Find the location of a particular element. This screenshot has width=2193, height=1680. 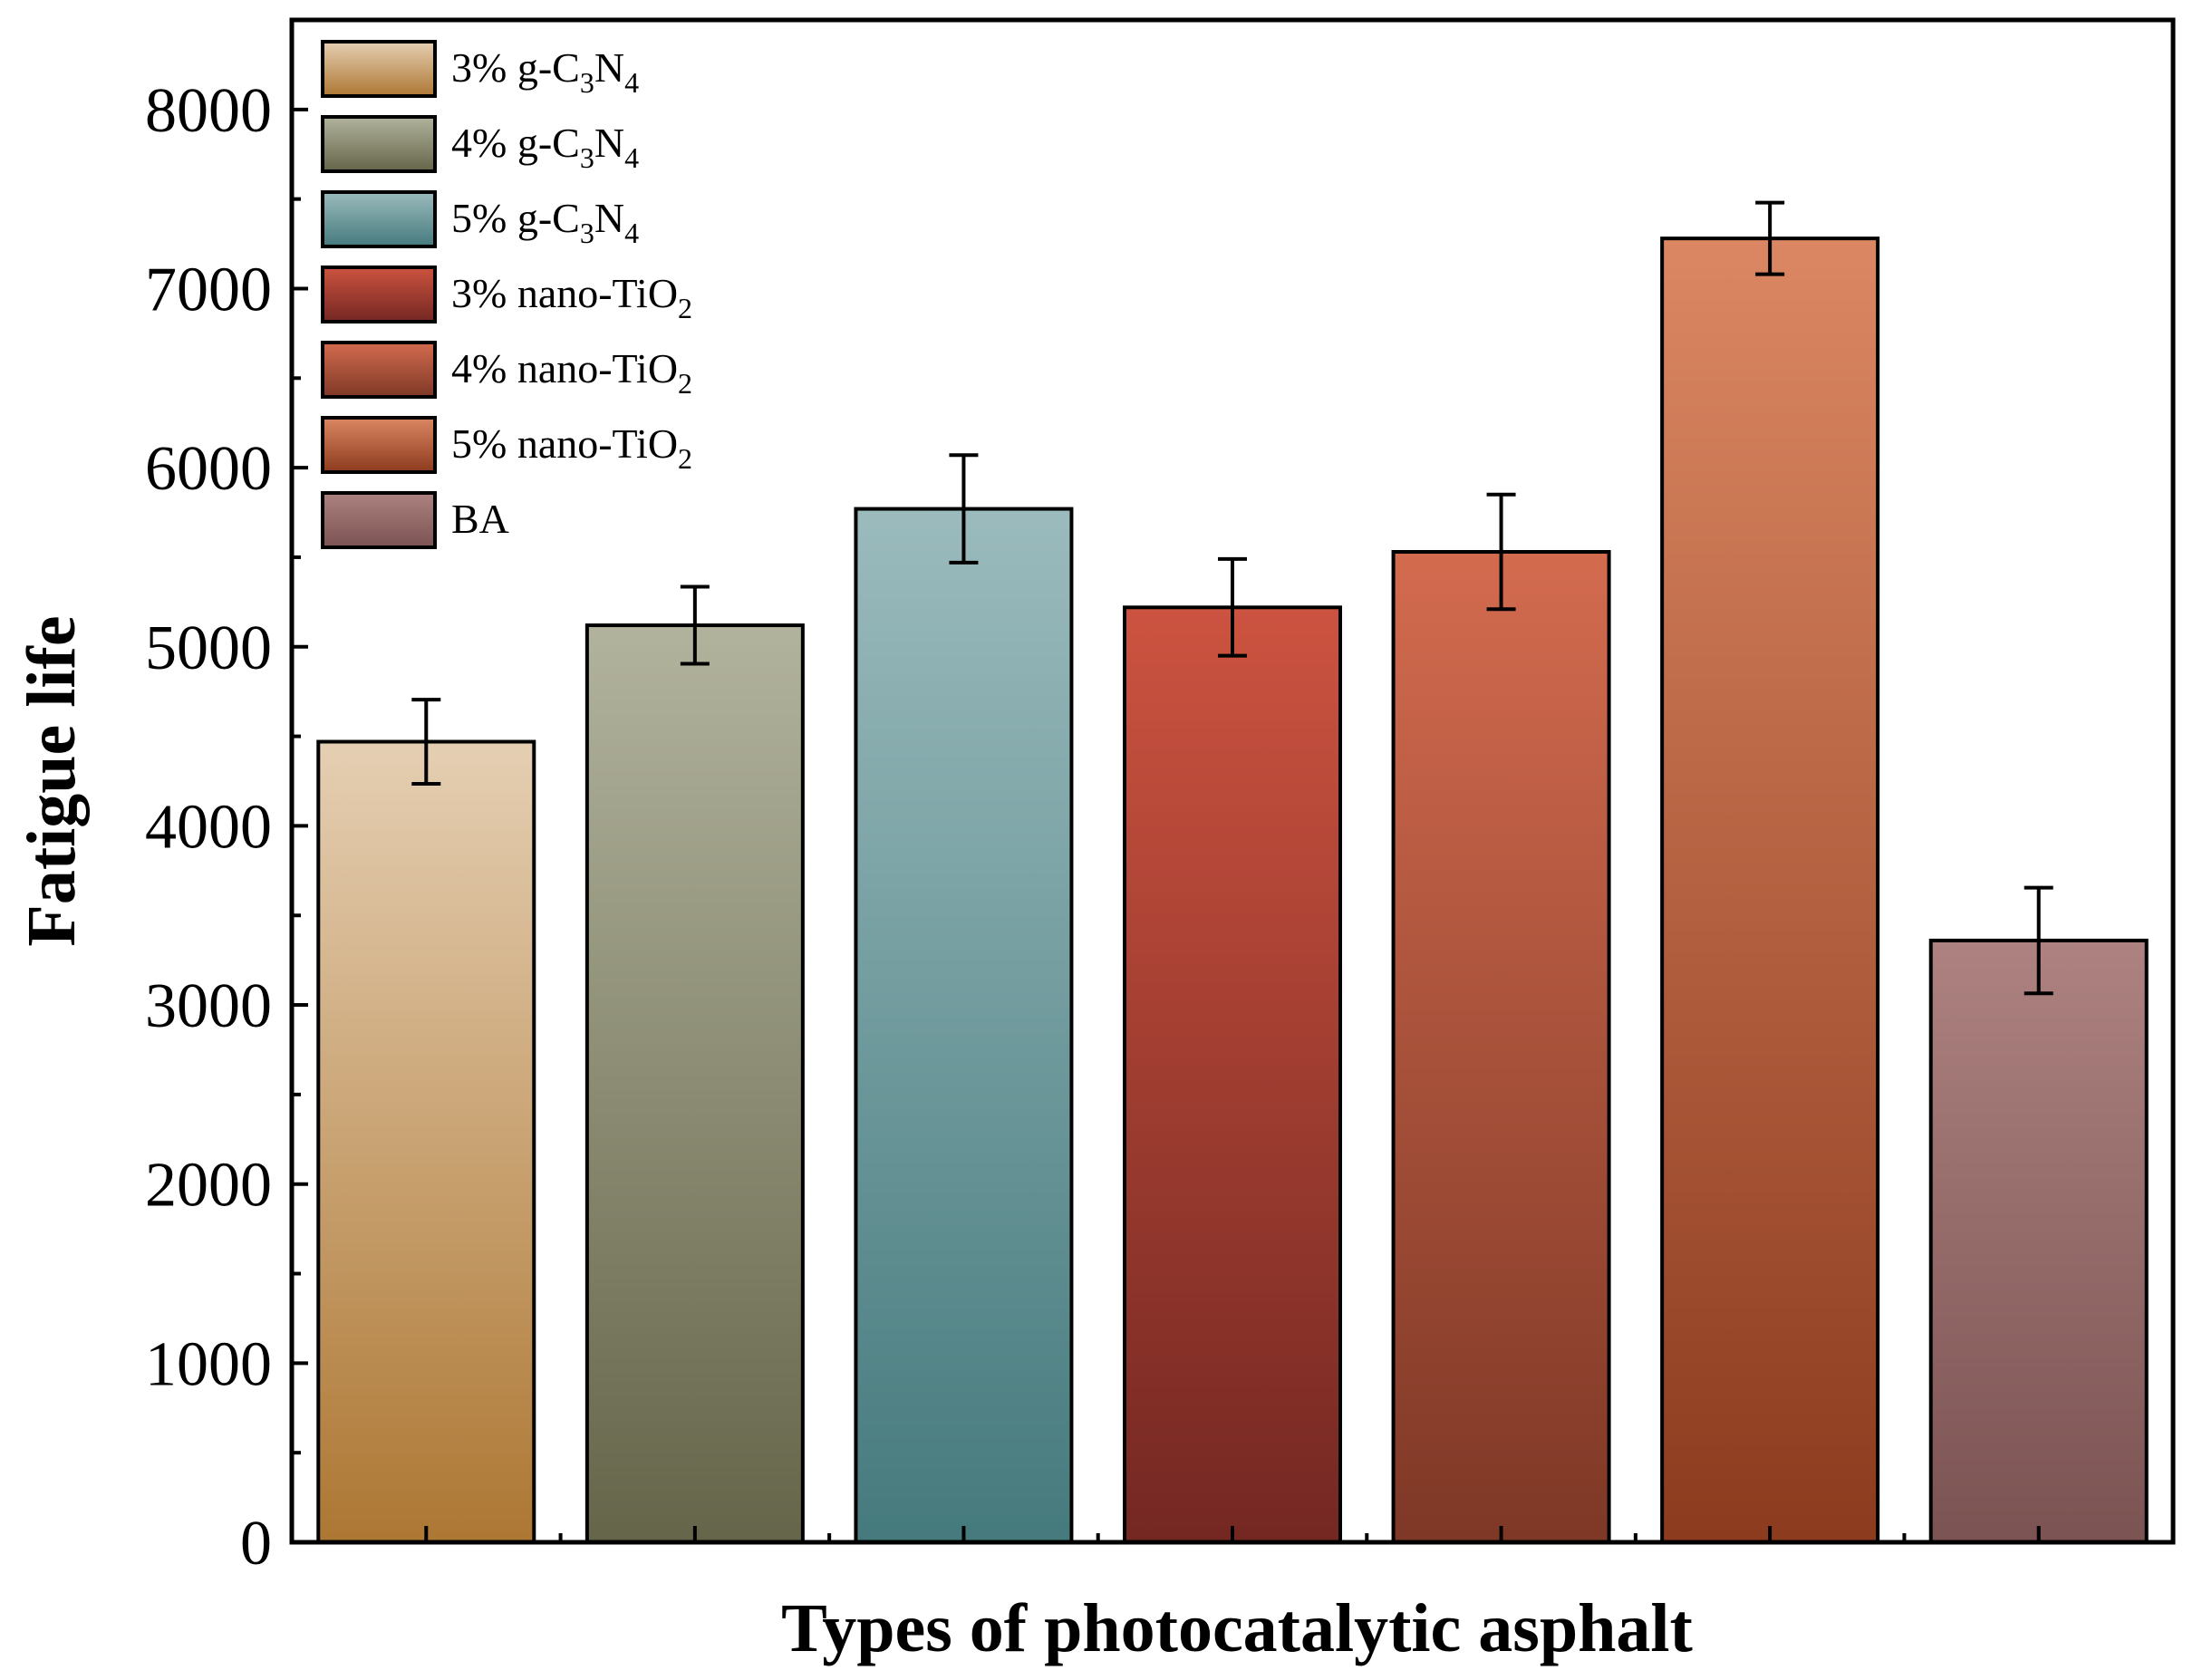

y-tick-label: 8000 is located at coordinates (208, 111).